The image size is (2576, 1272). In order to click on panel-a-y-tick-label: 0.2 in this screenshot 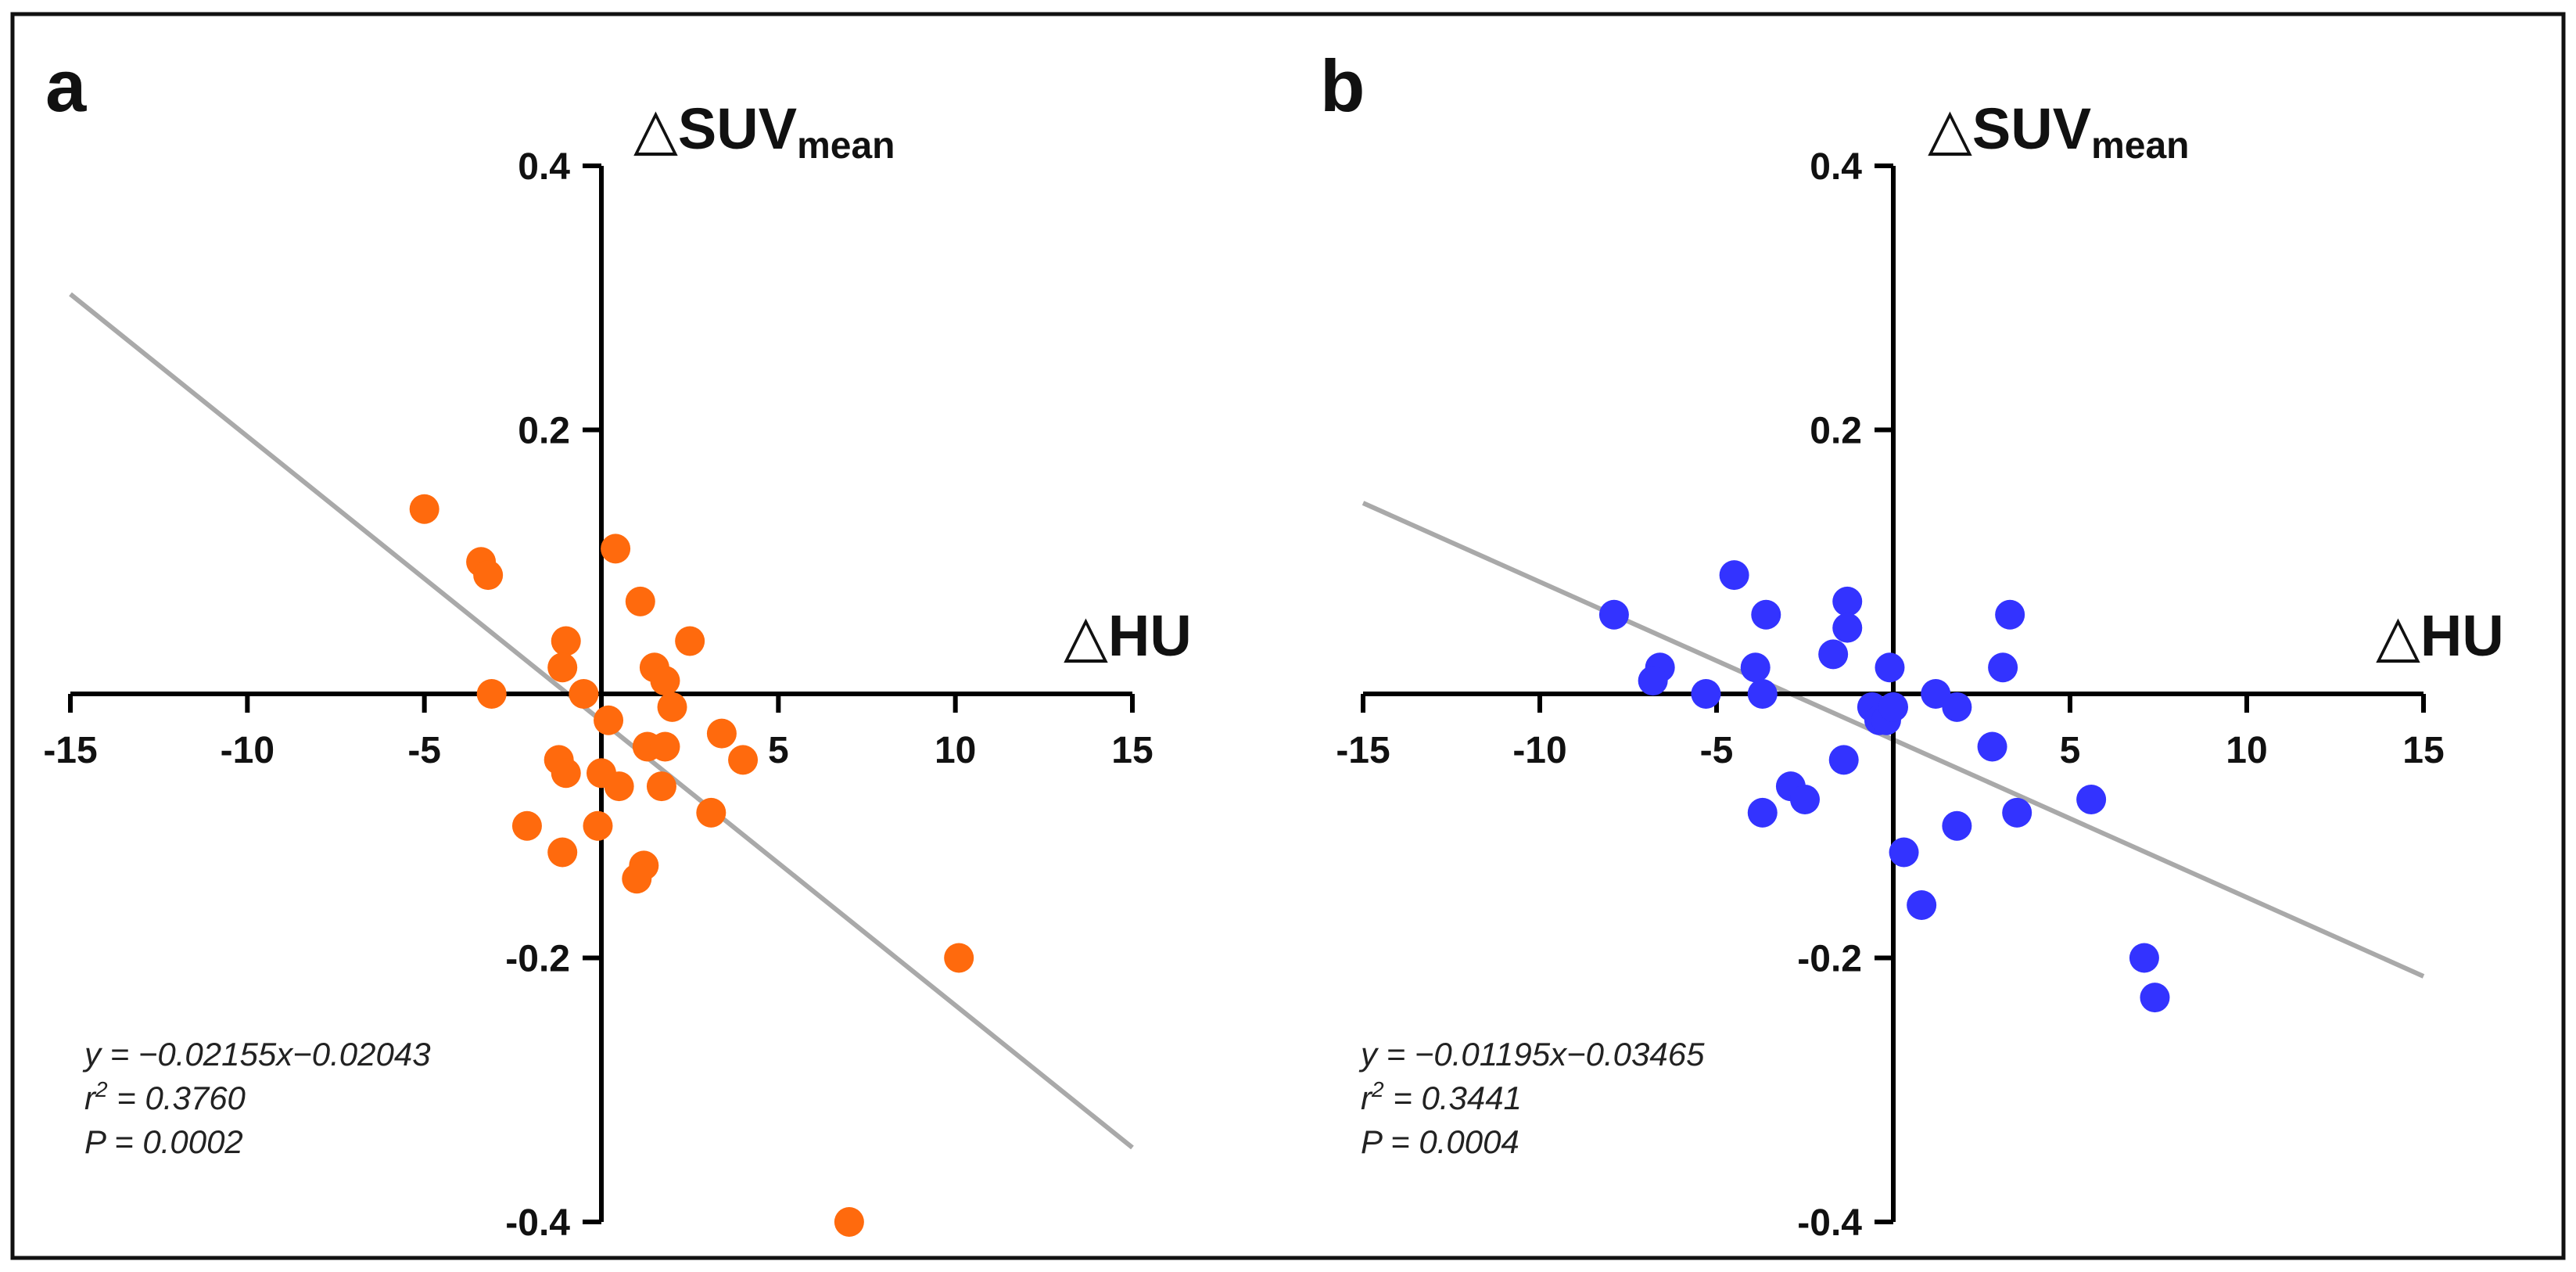, I will do `click(544, 432)`.